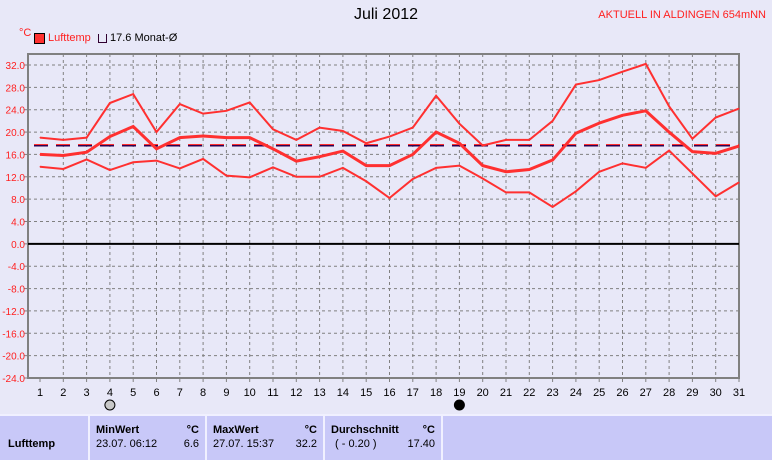 The width and height of the screenshot is (772, 460). What do you see at coordinates (483, 393) in the screenshot?
I see `x-tick-label: 20` at bounding box center [483, 393].